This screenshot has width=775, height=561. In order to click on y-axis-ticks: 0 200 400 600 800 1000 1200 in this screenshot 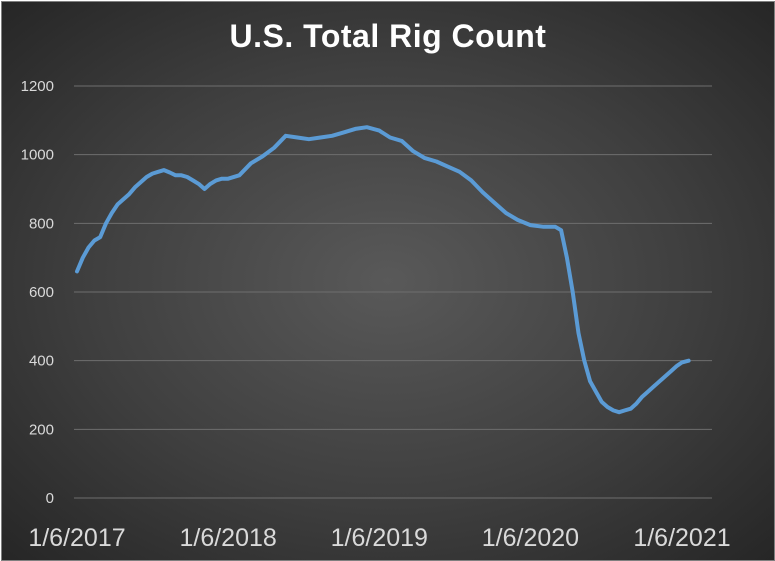, I will do `click(37, 292)`.